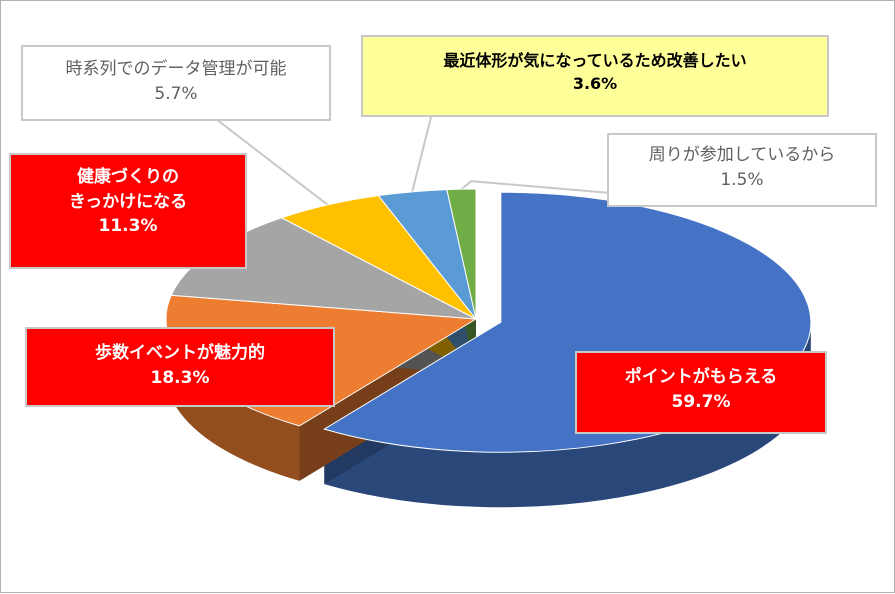  What do you see at coordinates (128, 201) in the screenshot?
I see `slice-label-health-line2: きっかけになる` at bounding box center [128, 201].